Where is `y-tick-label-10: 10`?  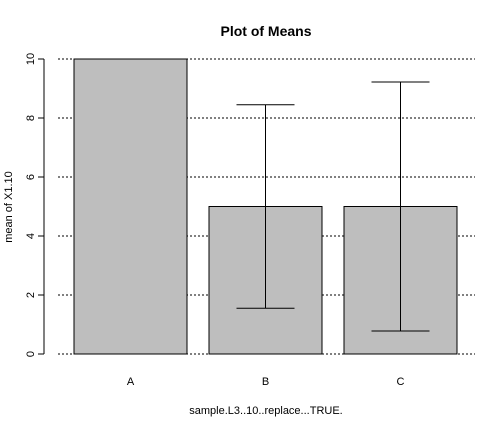
y-tick-label-10: 10 is located at coordinates (31, 59).